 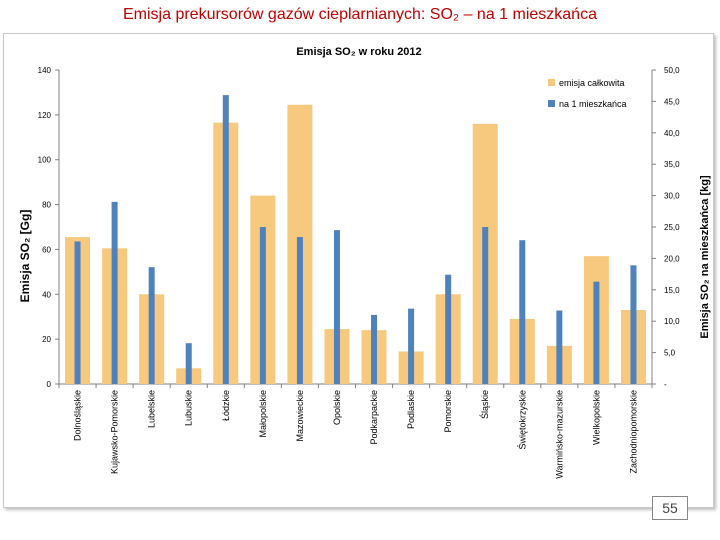 What do you see at coordinates (592, 83) in the screenshot?
I see `legend-label: emisja całkowita` at bounding box center [592, 83].